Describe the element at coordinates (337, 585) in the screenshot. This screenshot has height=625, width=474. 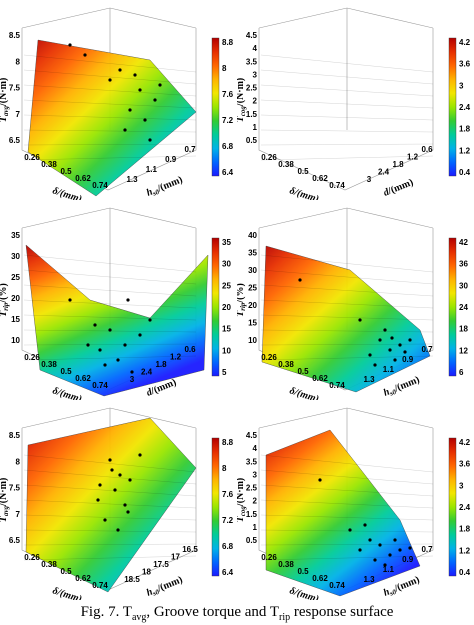
I see `x-tick-label: 0.74` at that location.